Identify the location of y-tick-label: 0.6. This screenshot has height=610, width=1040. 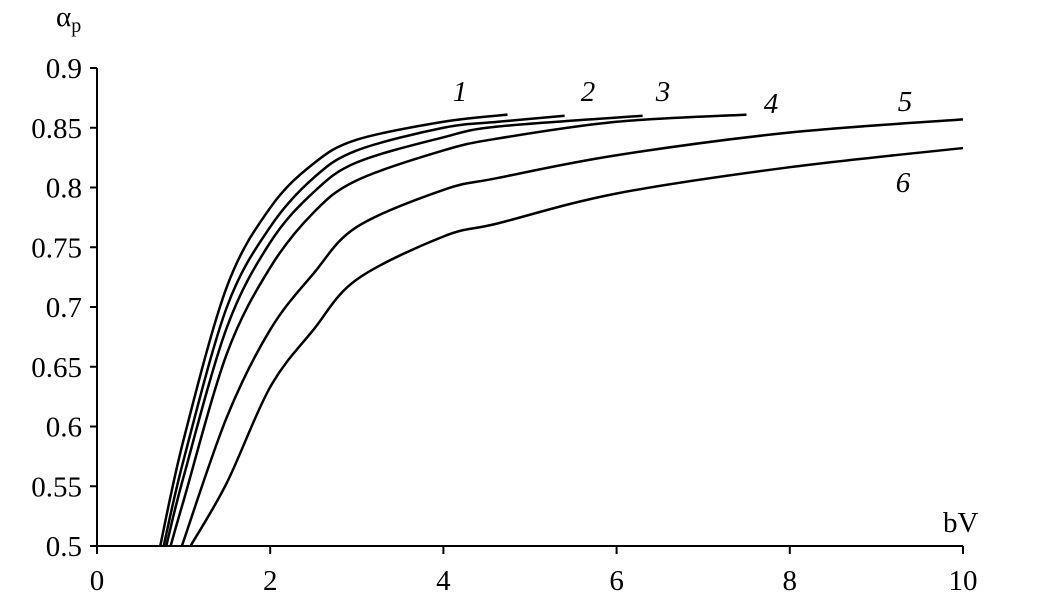
(64, 428).